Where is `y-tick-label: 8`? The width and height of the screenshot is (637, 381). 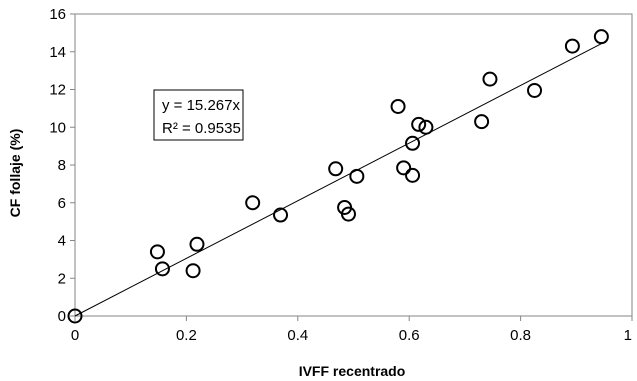 y-tick-label: 8 is located at coordinates (62, 165).